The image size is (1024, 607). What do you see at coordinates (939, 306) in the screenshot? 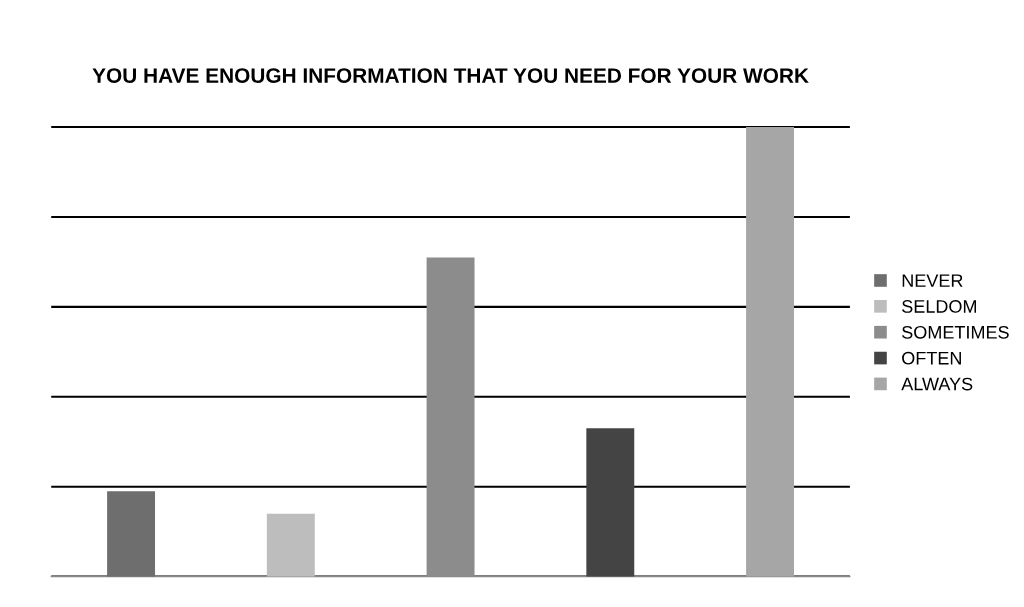
I see `legend-label: SELDOM` at bounding box center [939, 306].